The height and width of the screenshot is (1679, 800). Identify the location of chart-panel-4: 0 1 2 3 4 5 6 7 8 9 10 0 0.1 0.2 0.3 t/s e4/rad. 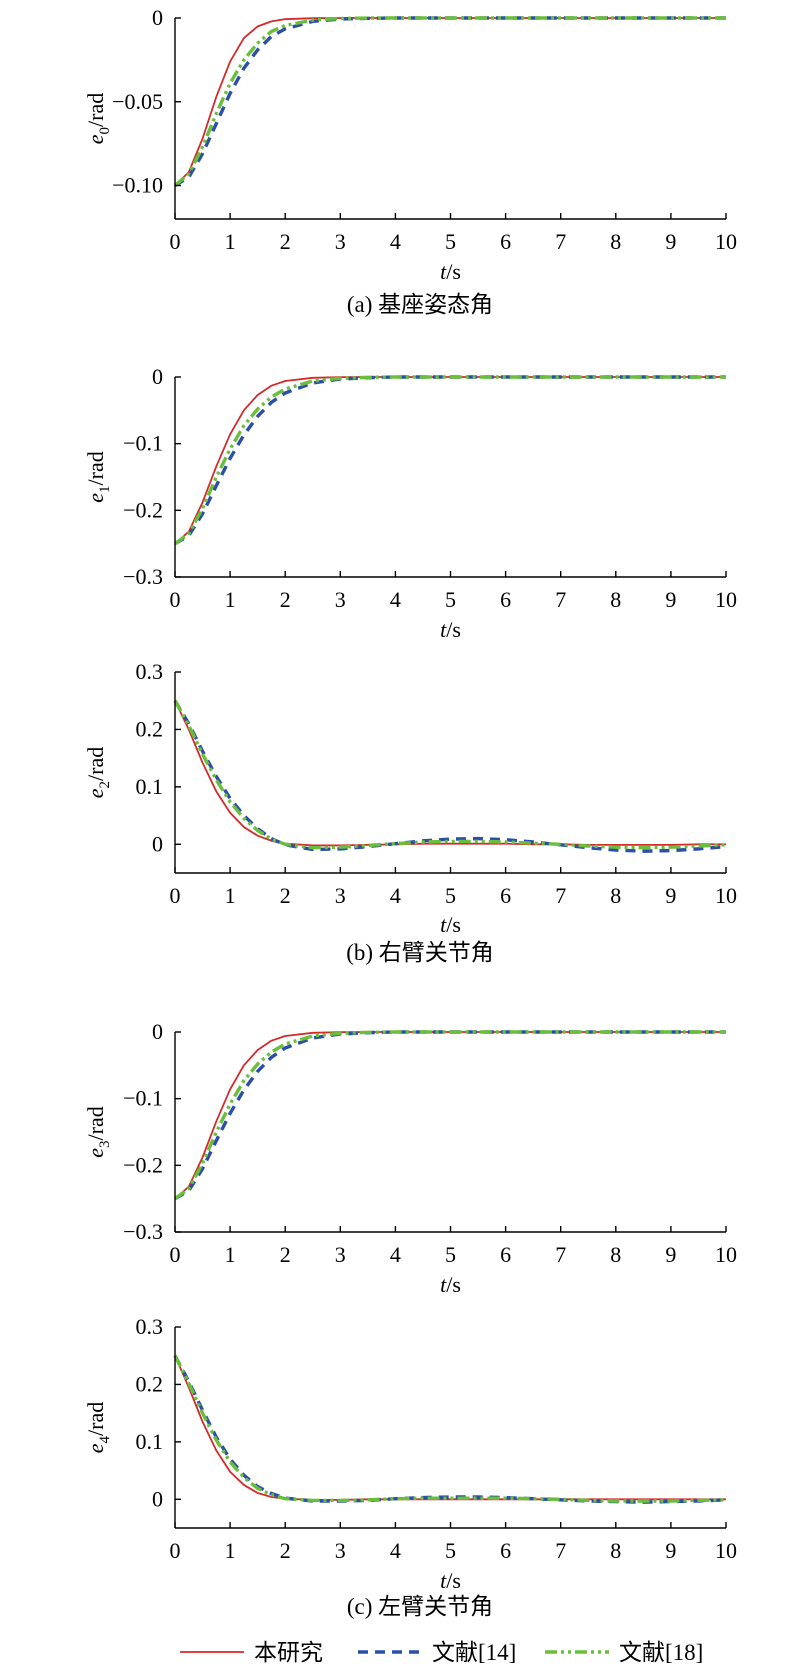
(410, 1453).